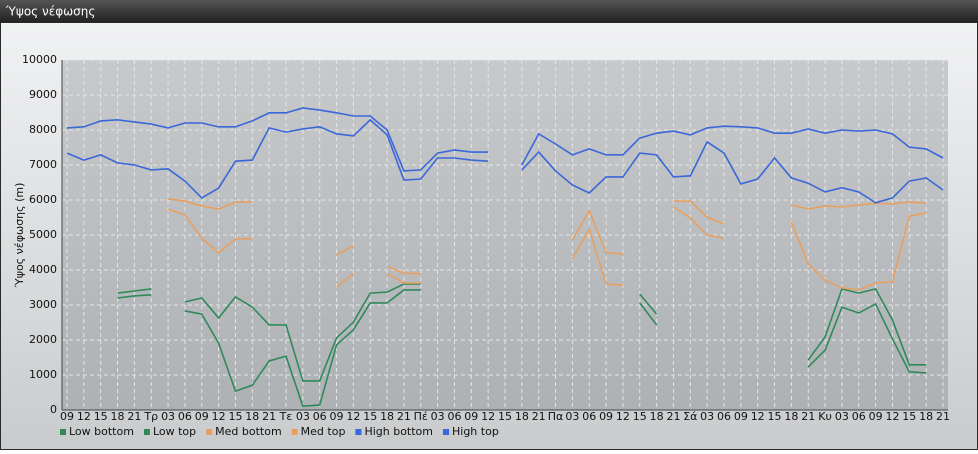 This screenshot has height=454, width=978. What do you see at coordinates (43, 199) in the screenshot?
I see `y-tick-label: 6000` at bounding box center [43, 199].